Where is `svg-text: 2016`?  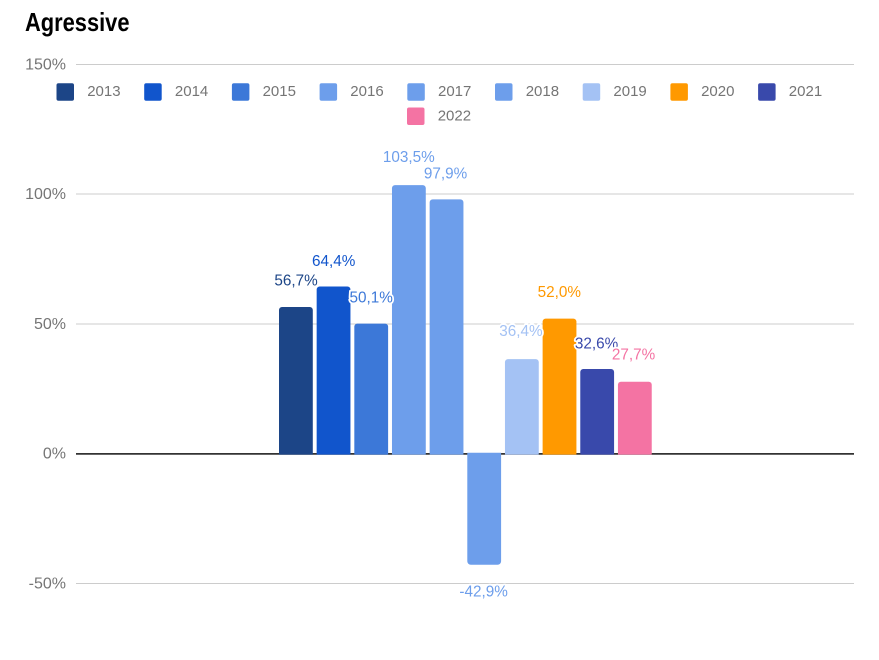 svg-text: 2016 is located at coordinates (366, 91).